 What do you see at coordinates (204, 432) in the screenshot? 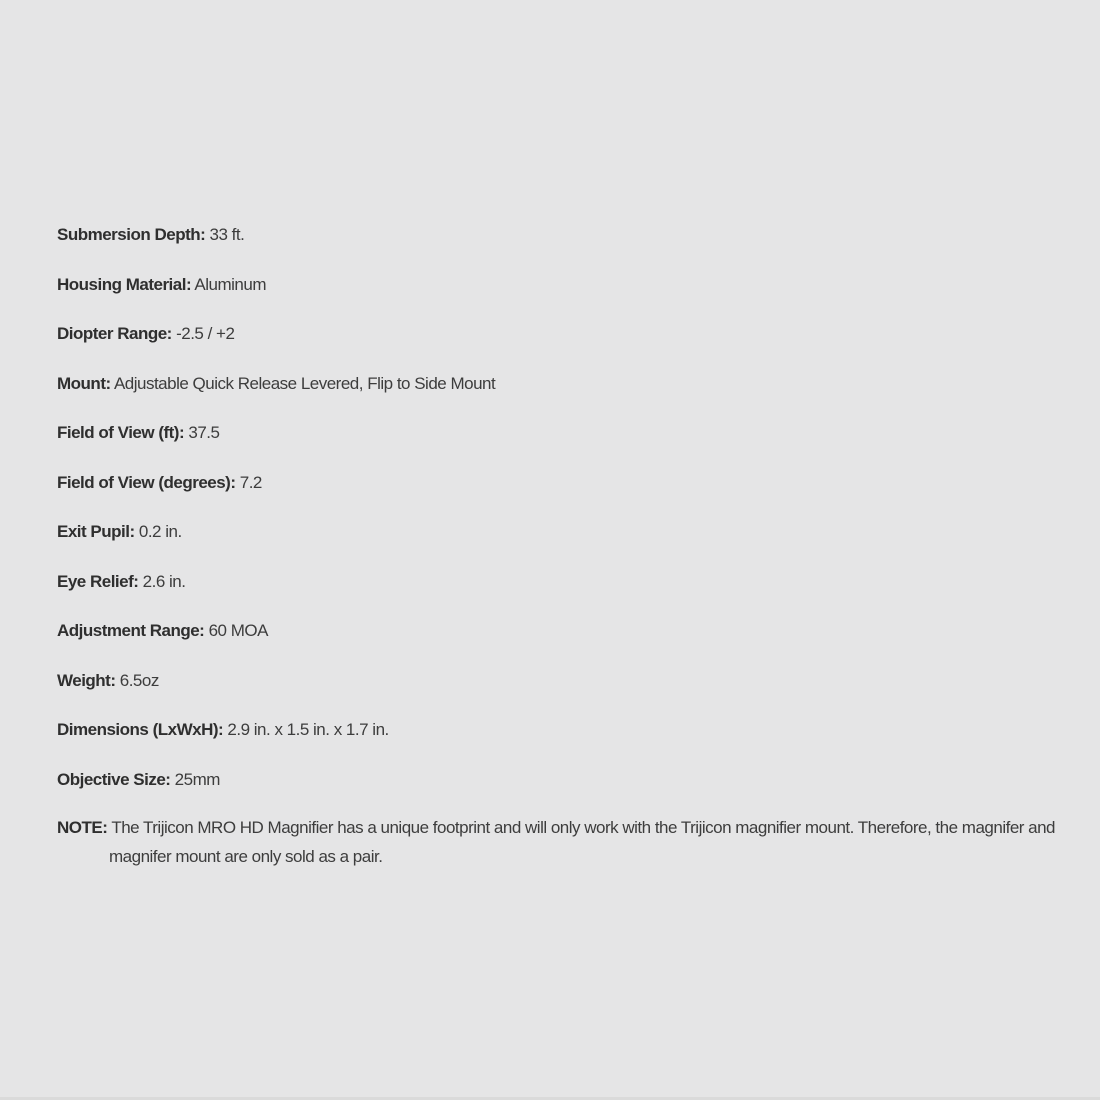
I see `spec-value: 37.5` at bounding box center [204, 432].